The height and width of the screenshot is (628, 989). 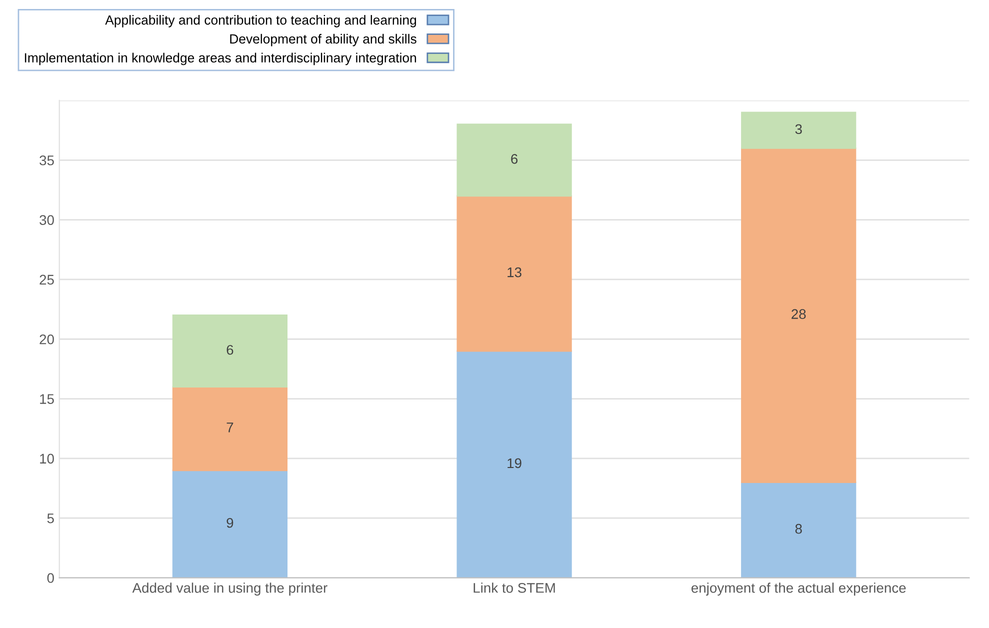 I want to click on legend-label: Development of ability and skills, so click(x=323, y=40).